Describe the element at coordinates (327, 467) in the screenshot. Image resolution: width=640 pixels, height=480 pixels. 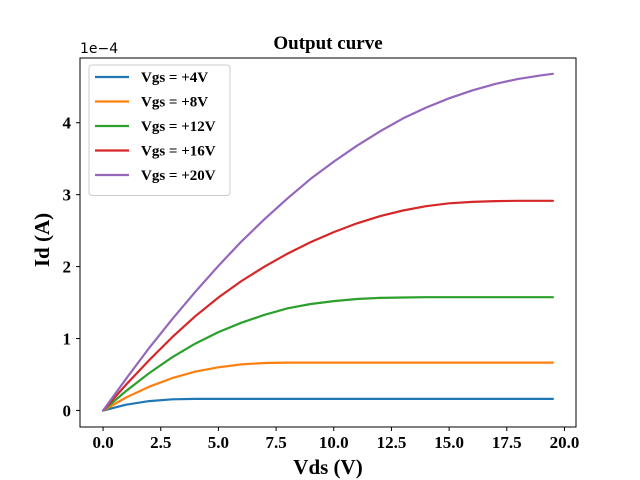
I see `x-axis-label: Vds (V)` at that location.